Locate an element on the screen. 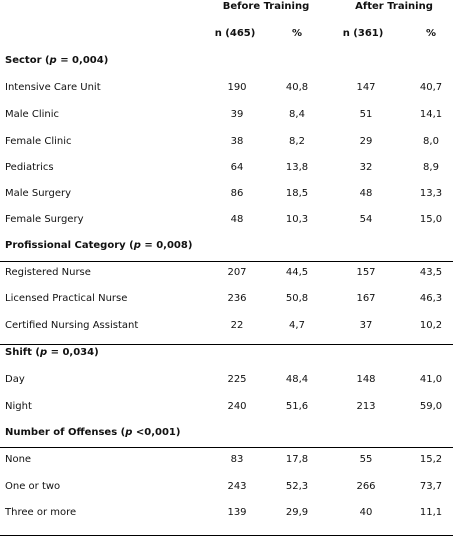 The image size is (453, 559). row-label: Female Surgery is located at coordinates (44, 219).